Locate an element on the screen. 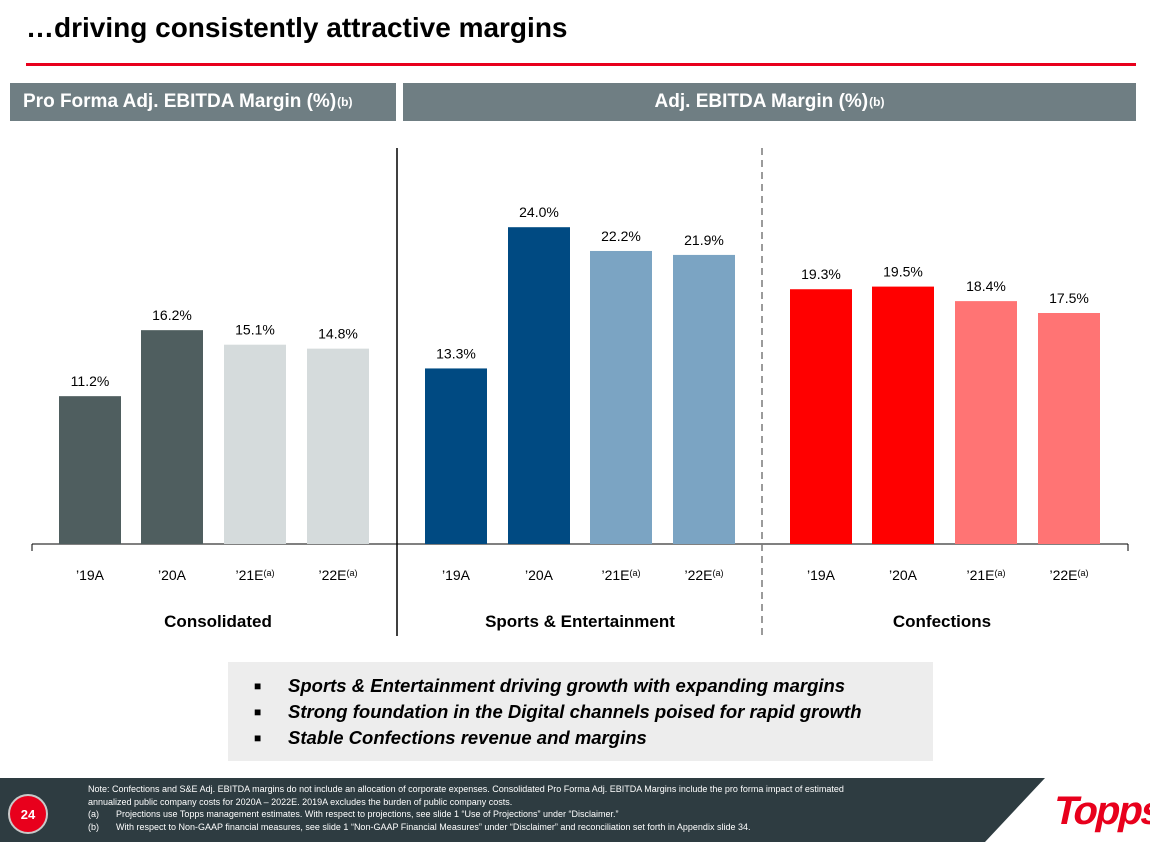 The height and width of the screenshot is (842, 1163). header-pro-forma-margin: Pro Forma Adj. EBITDA Margin (%) (b) is located at coordinates (203, 102).